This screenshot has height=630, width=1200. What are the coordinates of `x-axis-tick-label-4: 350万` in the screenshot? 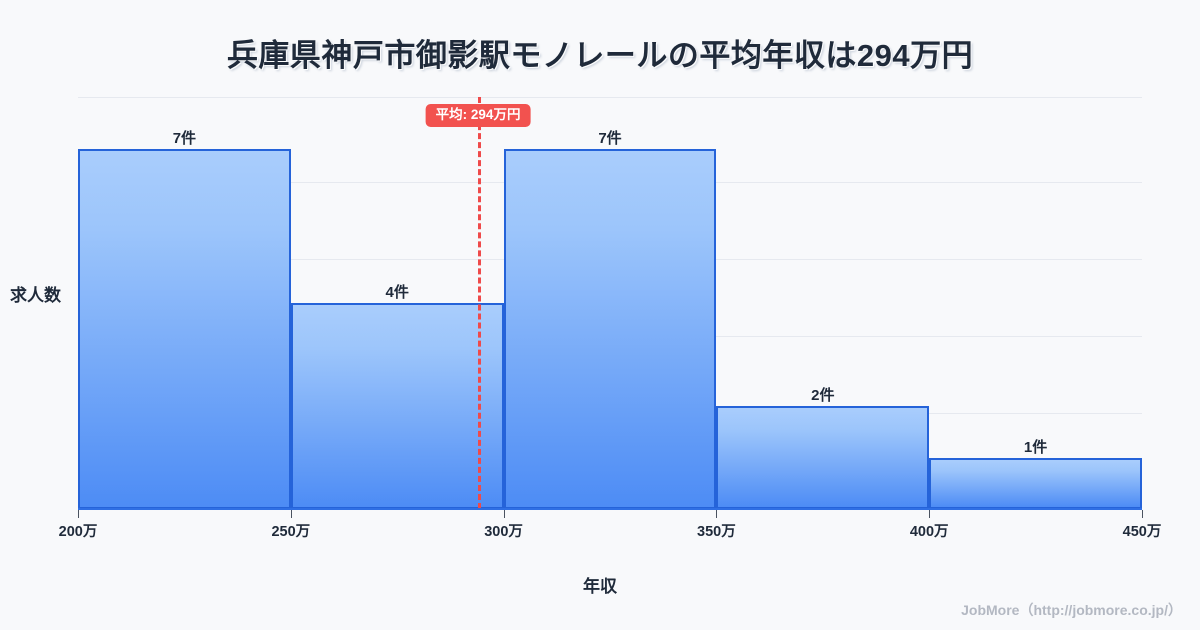 It's located at (716, 532).